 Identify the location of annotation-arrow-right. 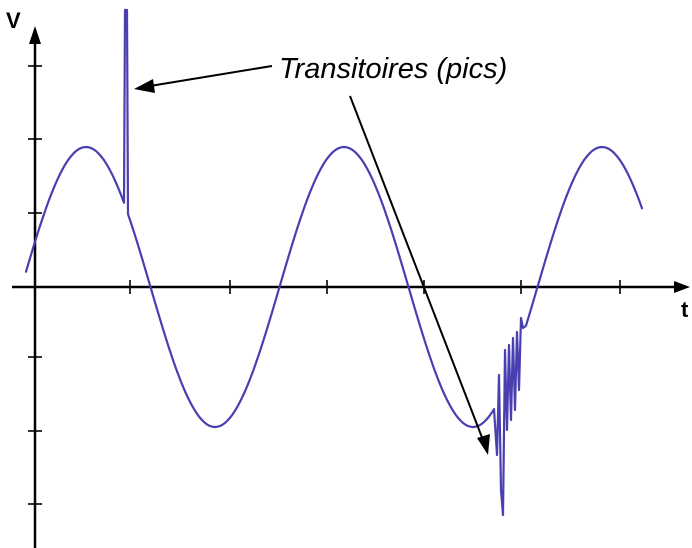
(416, 268).